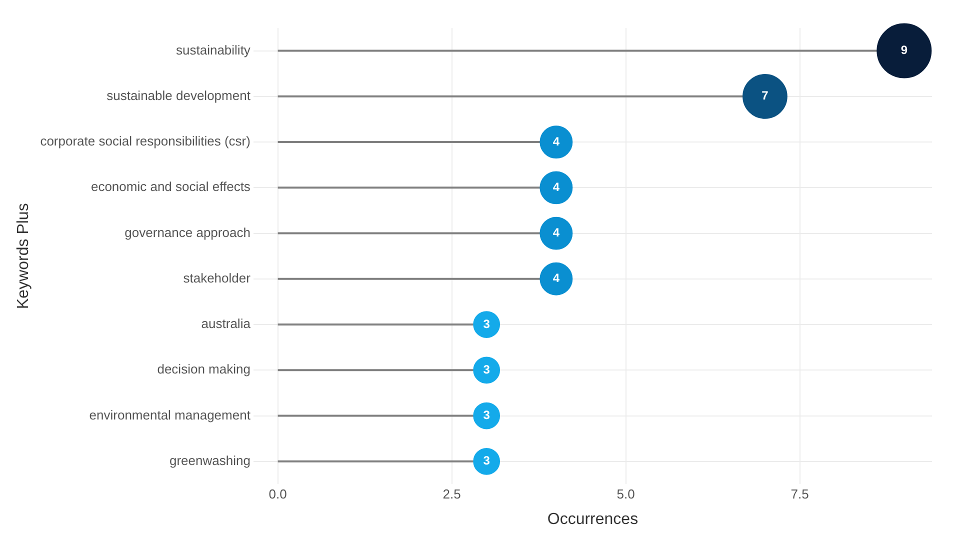  Describe the element at coordinates (170, 414) in the screenshot. I see `y-tick-label: environmental management` at that location.